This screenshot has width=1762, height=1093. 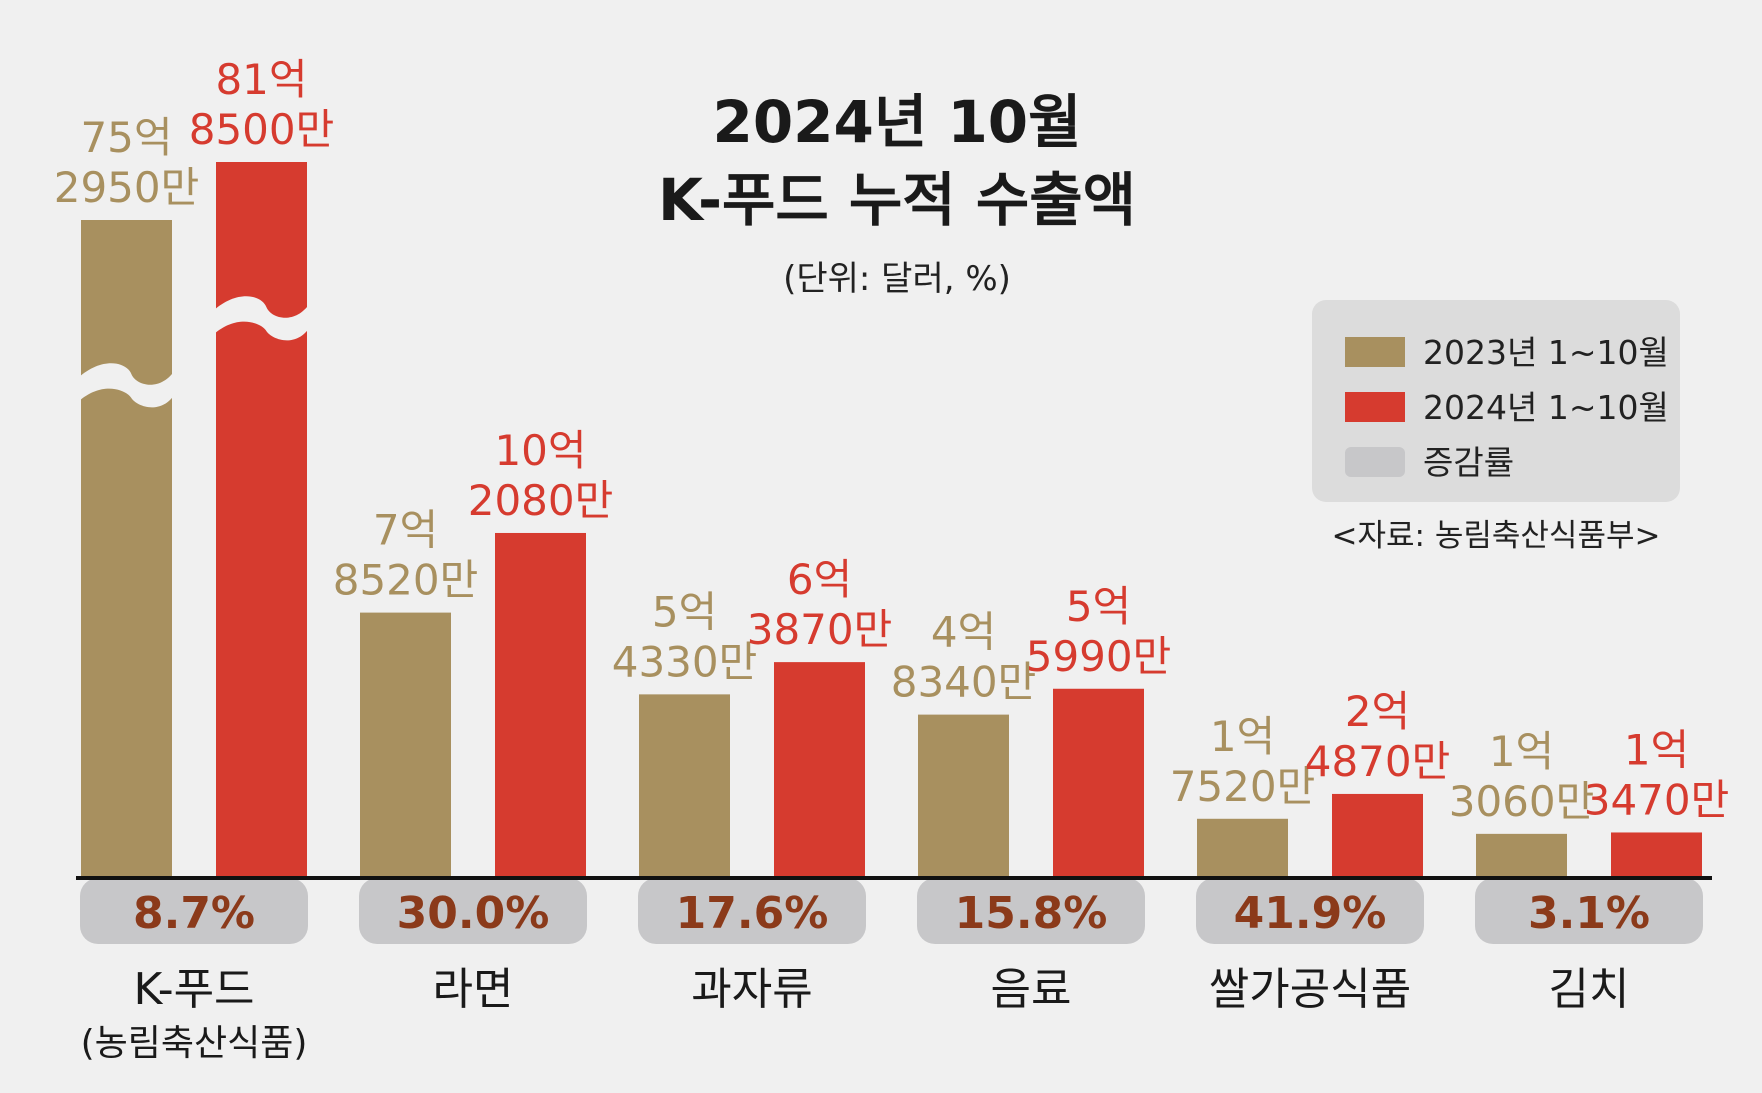 I want to click on value-label-2024-4-a: 2억, so click(x=1377, y=711).